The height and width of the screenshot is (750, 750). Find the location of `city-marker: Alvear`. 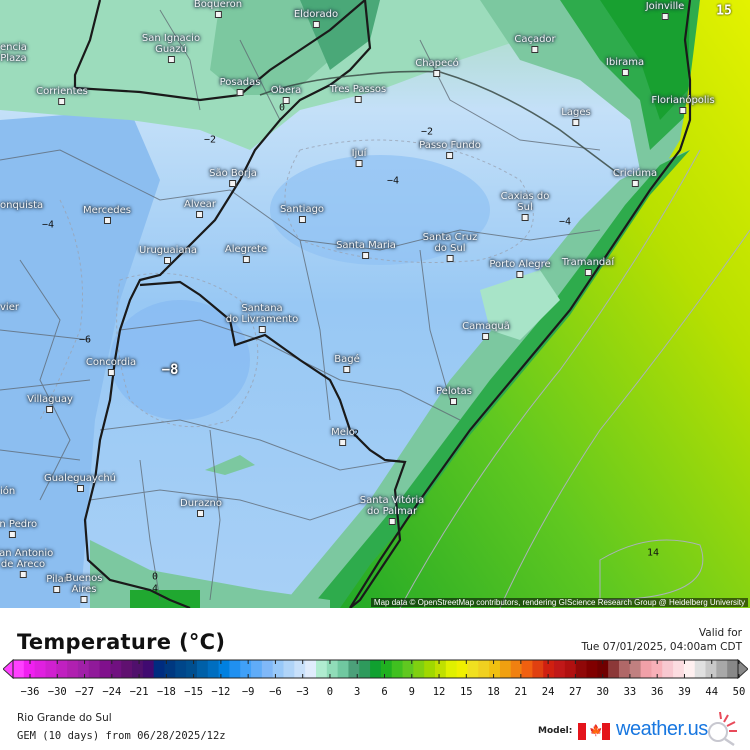

city-marker: Alvear is located at coordinates (200, 208).